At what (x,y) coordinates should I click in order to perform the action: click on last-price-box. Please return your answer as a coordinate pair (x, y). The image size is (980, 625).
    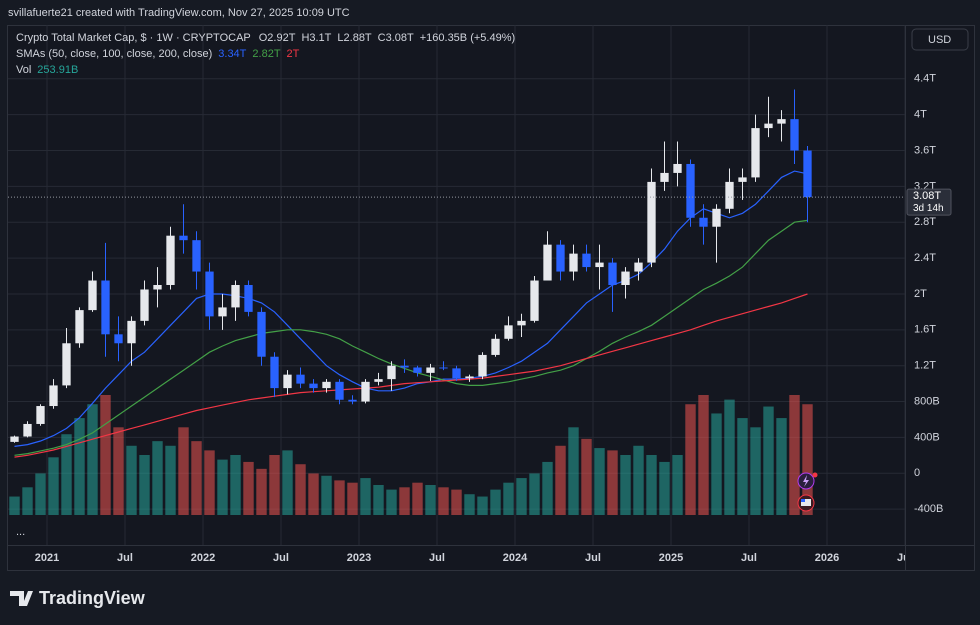
    Looking at the image, I should click on (929, 202).